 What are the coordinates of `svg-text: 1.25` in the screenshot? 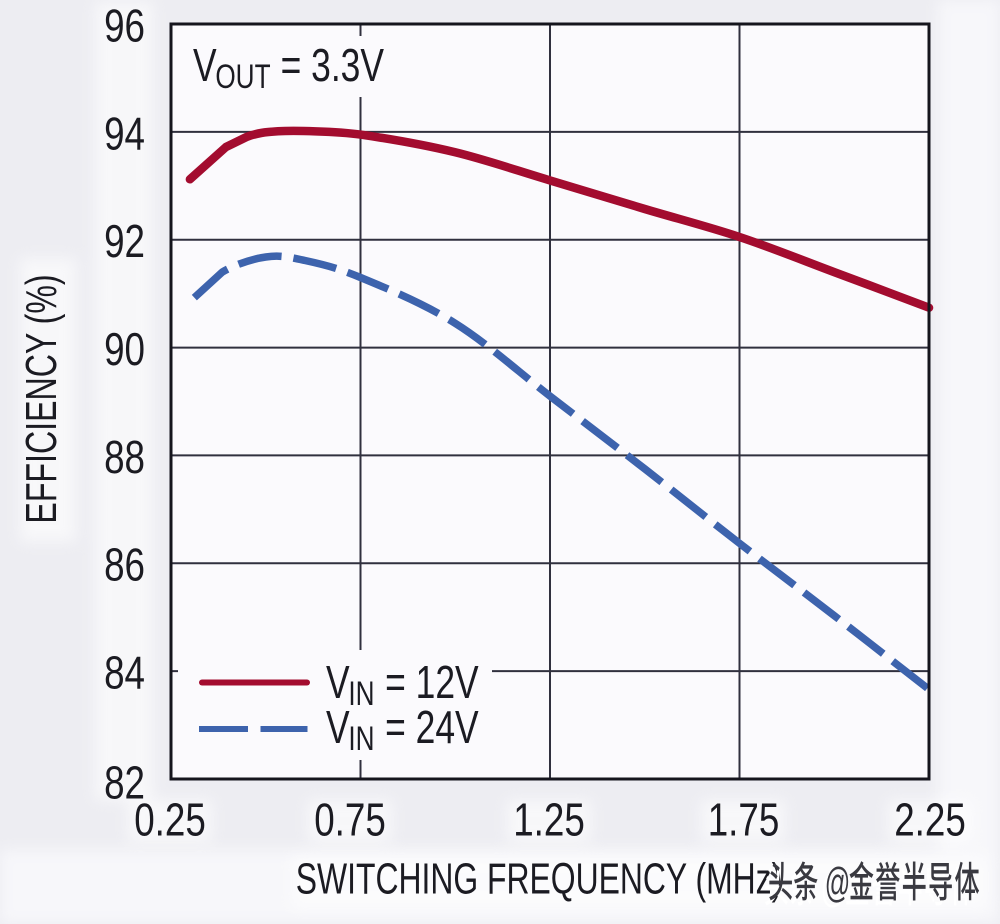 It's located at (549, 820).